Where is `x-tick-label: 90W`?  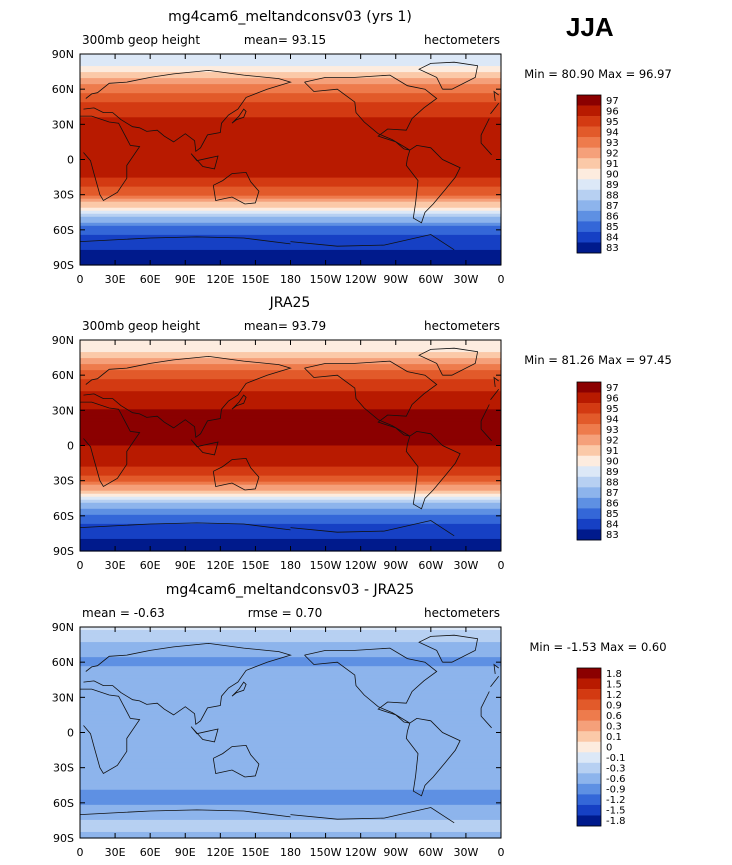
x-tick-label: 90W is located at coordinates (395, 565).